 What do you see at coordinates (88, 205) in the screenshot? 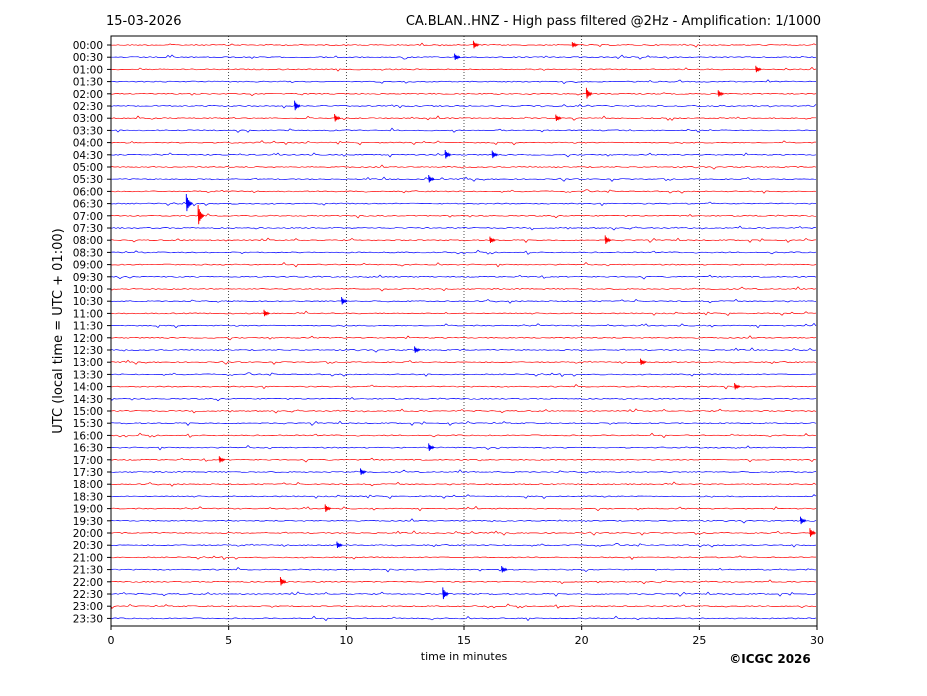
I see `row-label: 06:30` at bounding box center [88, 205].